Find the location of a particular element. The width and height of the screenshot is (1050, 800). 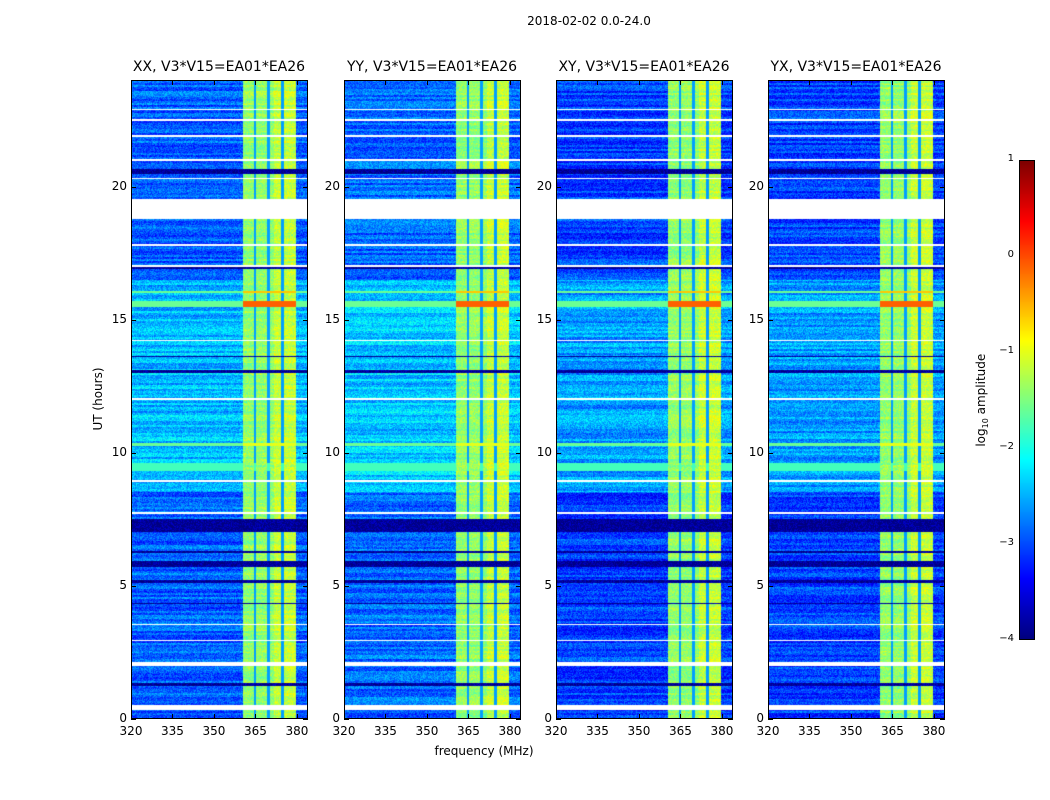

panel-title: YY, V3*V15=EA01*EA26 is located at coordinates (432, 67).